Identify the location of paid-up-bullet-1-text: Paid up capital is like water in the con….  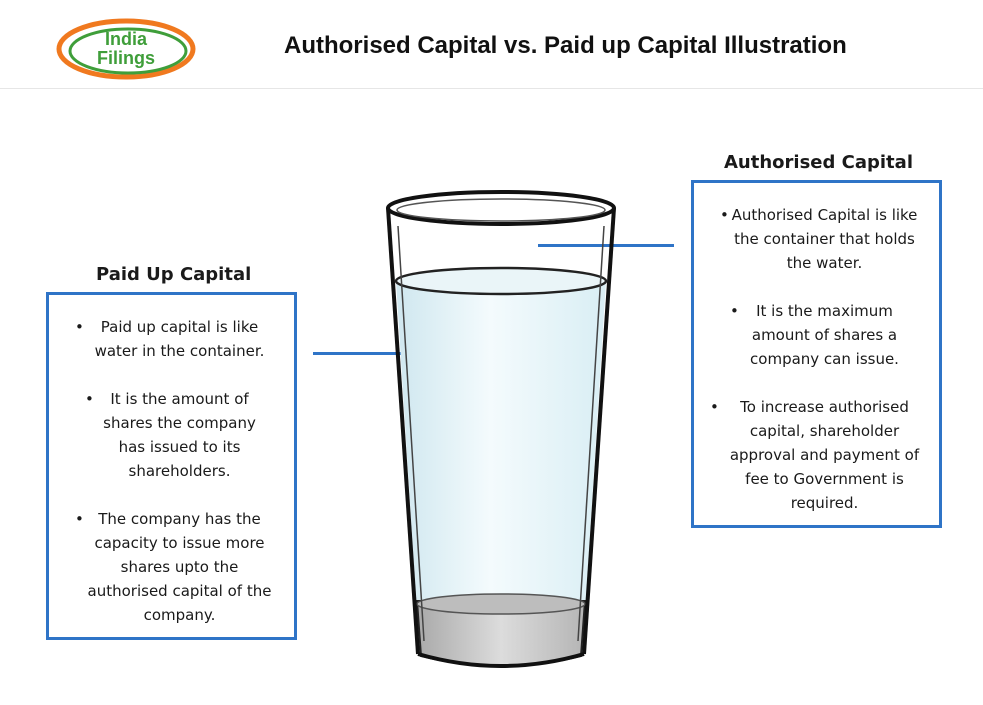
(179, 339).